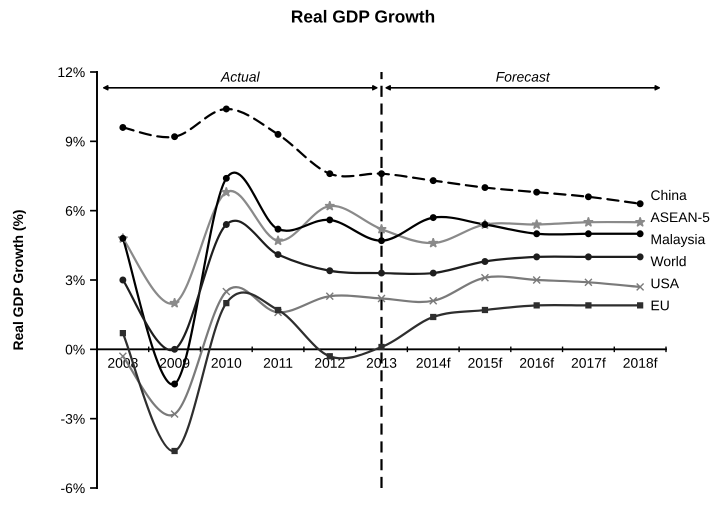  I want to click on chart-title: Real GDP Growth, so click(363, 16).